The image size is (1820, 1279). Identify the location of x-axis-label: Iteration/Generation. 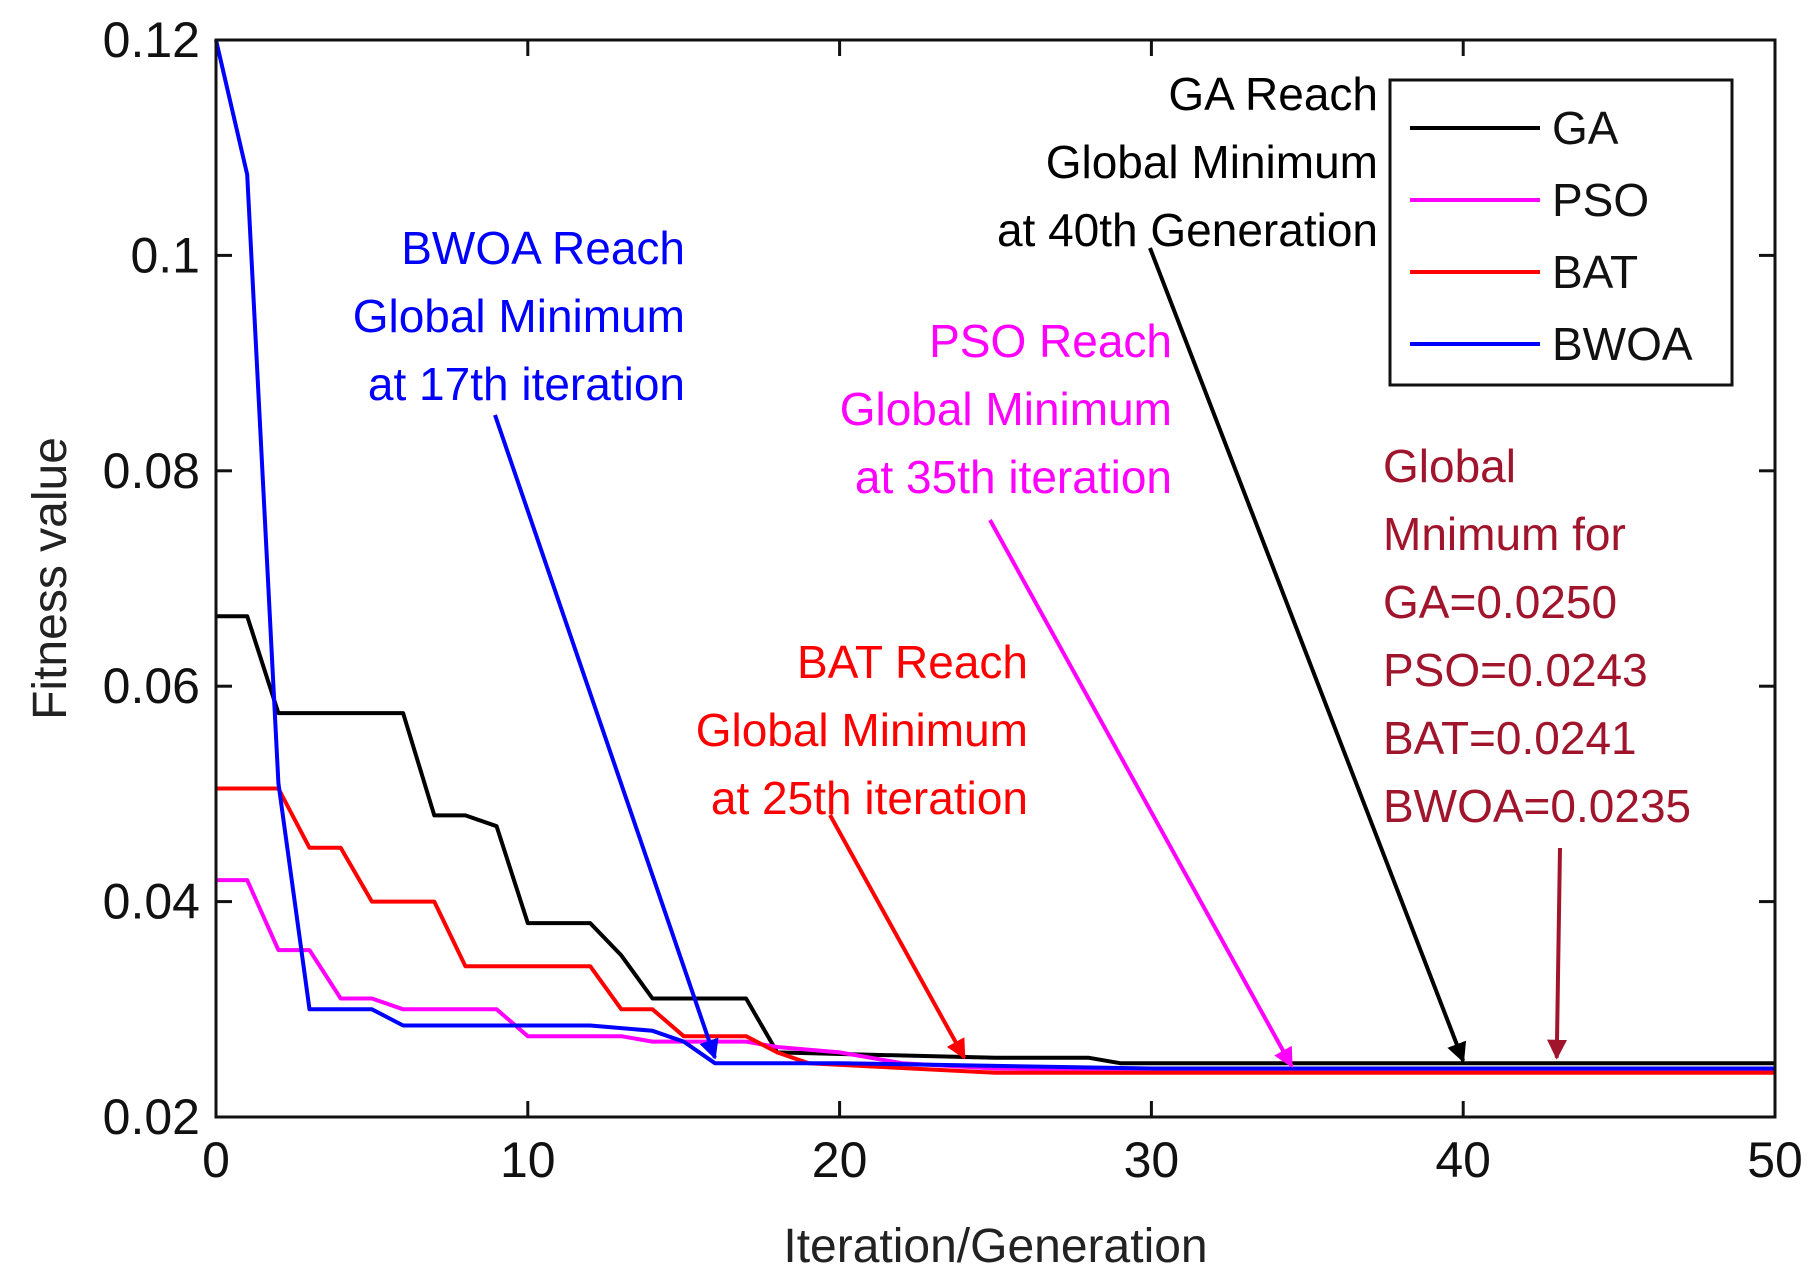
(995, 1246).